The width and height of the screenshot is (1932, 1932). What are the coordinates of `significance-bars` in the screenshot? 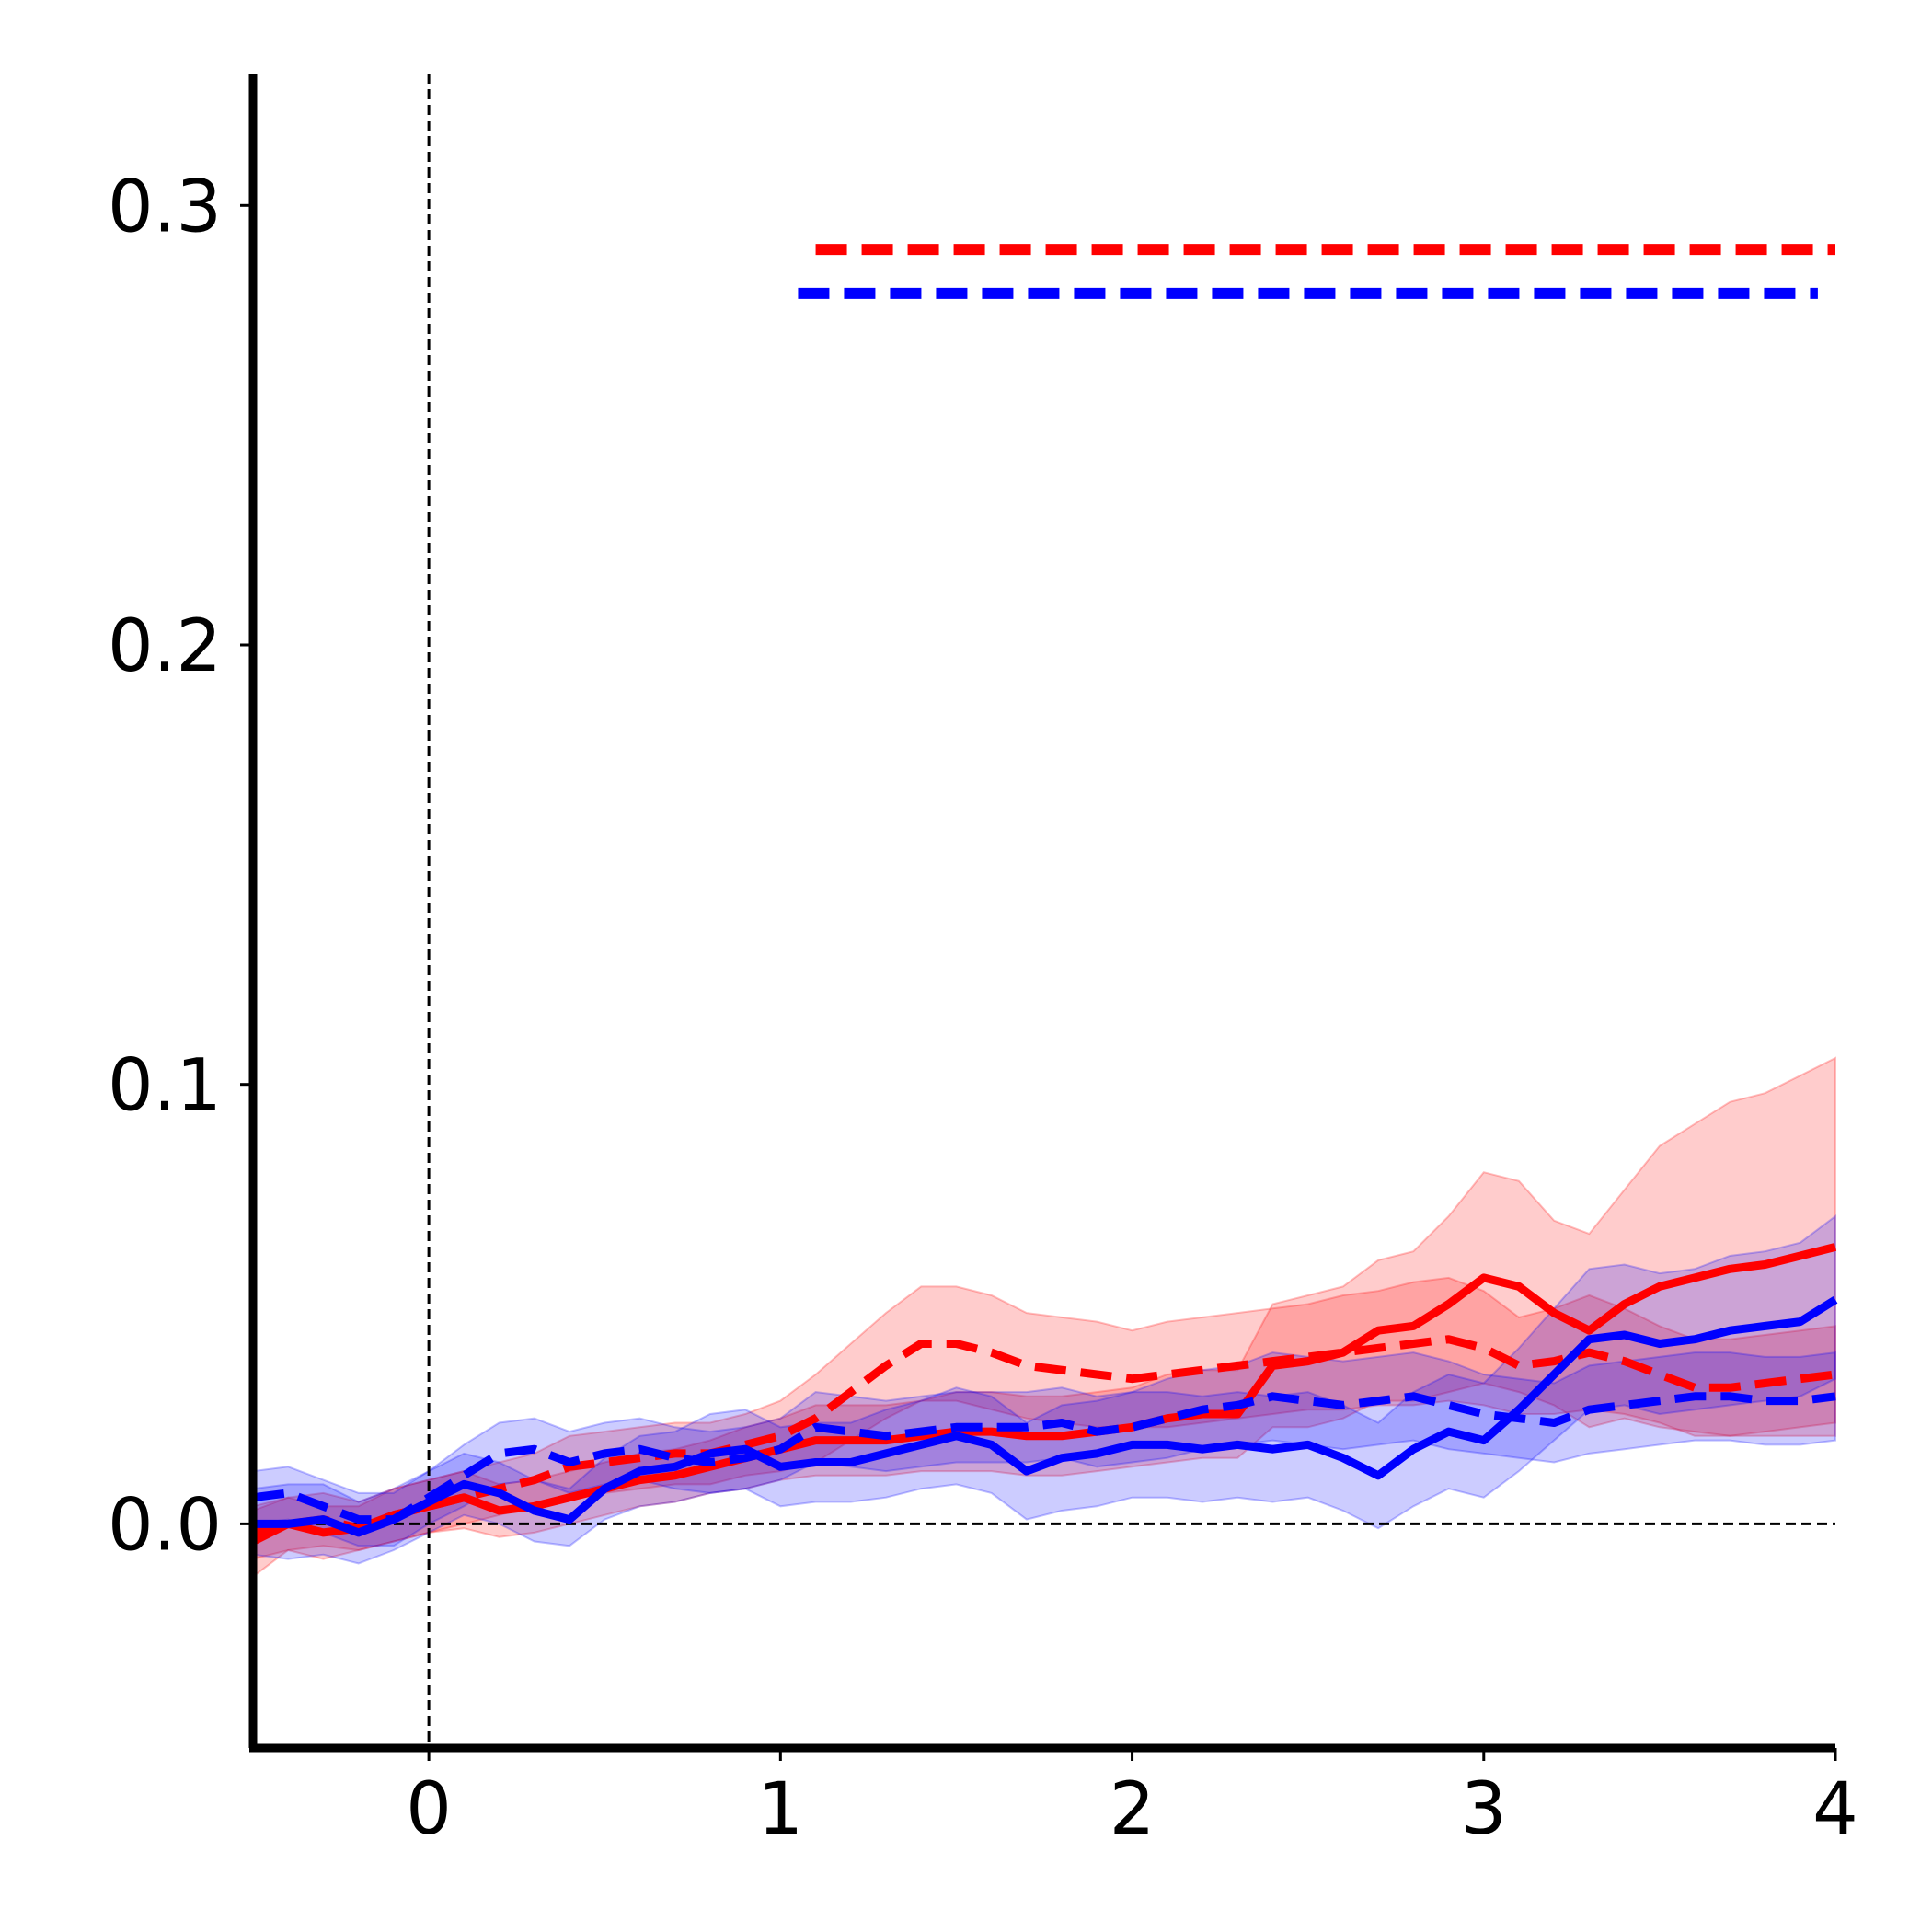 It's located at (1316, 271).